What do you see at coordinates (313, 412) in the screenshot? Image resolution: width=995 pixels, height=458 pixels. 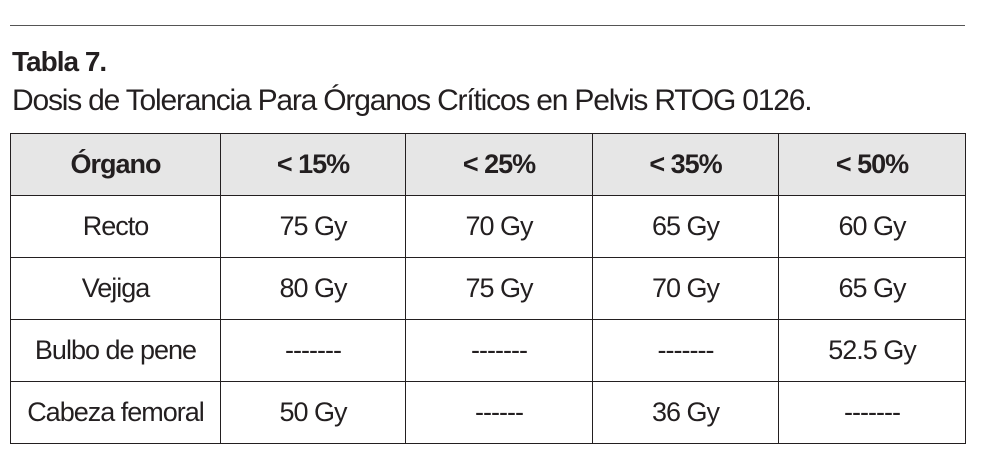 I see `table-cell: 50 Gy` at bounding box center [313, 412].